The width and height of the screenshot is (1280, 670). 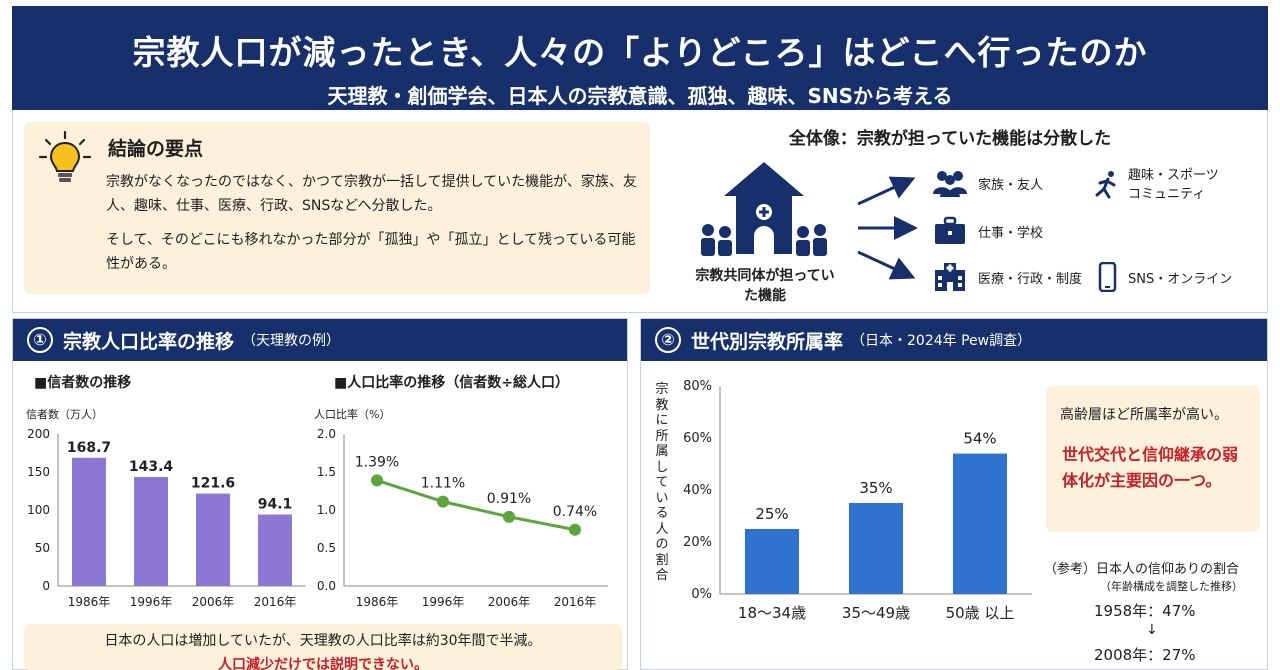 What do you see at coordinates (701, 594) in the screenshot?
I see `affiliation-ytick: 0%` at bounding box center [701, 594].